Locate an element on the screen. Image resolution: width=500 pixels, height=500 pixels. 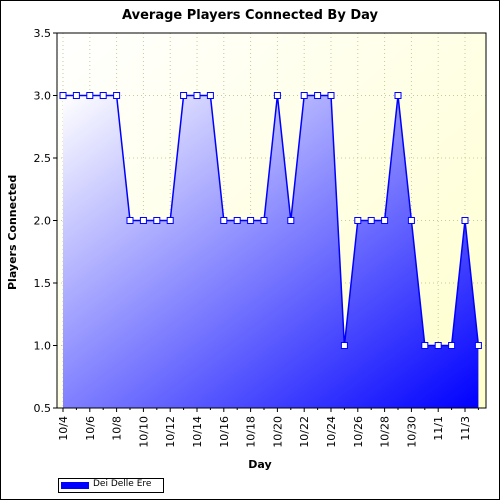
x-tick-label: 10/20 is located at coordinates (277, 432).